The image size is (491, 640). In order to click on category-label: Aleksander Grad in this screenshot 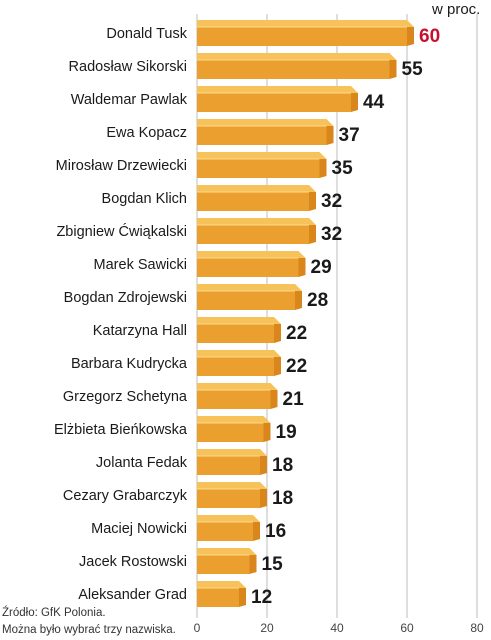, I will do `click(132, 595)`.